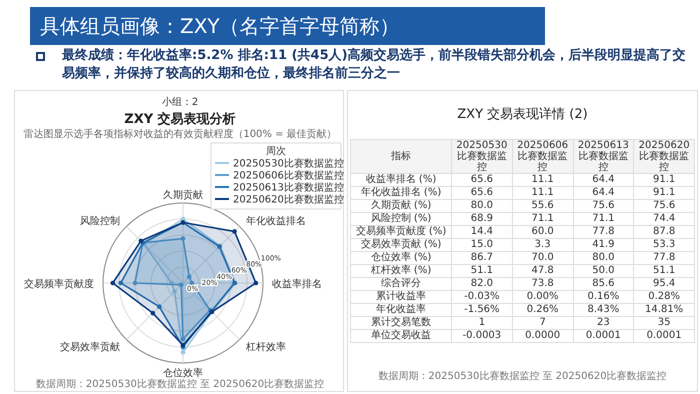  Describe the element at coordinates (482, 336) in the screenshot. I see `data-label: -0.0003` at that location.